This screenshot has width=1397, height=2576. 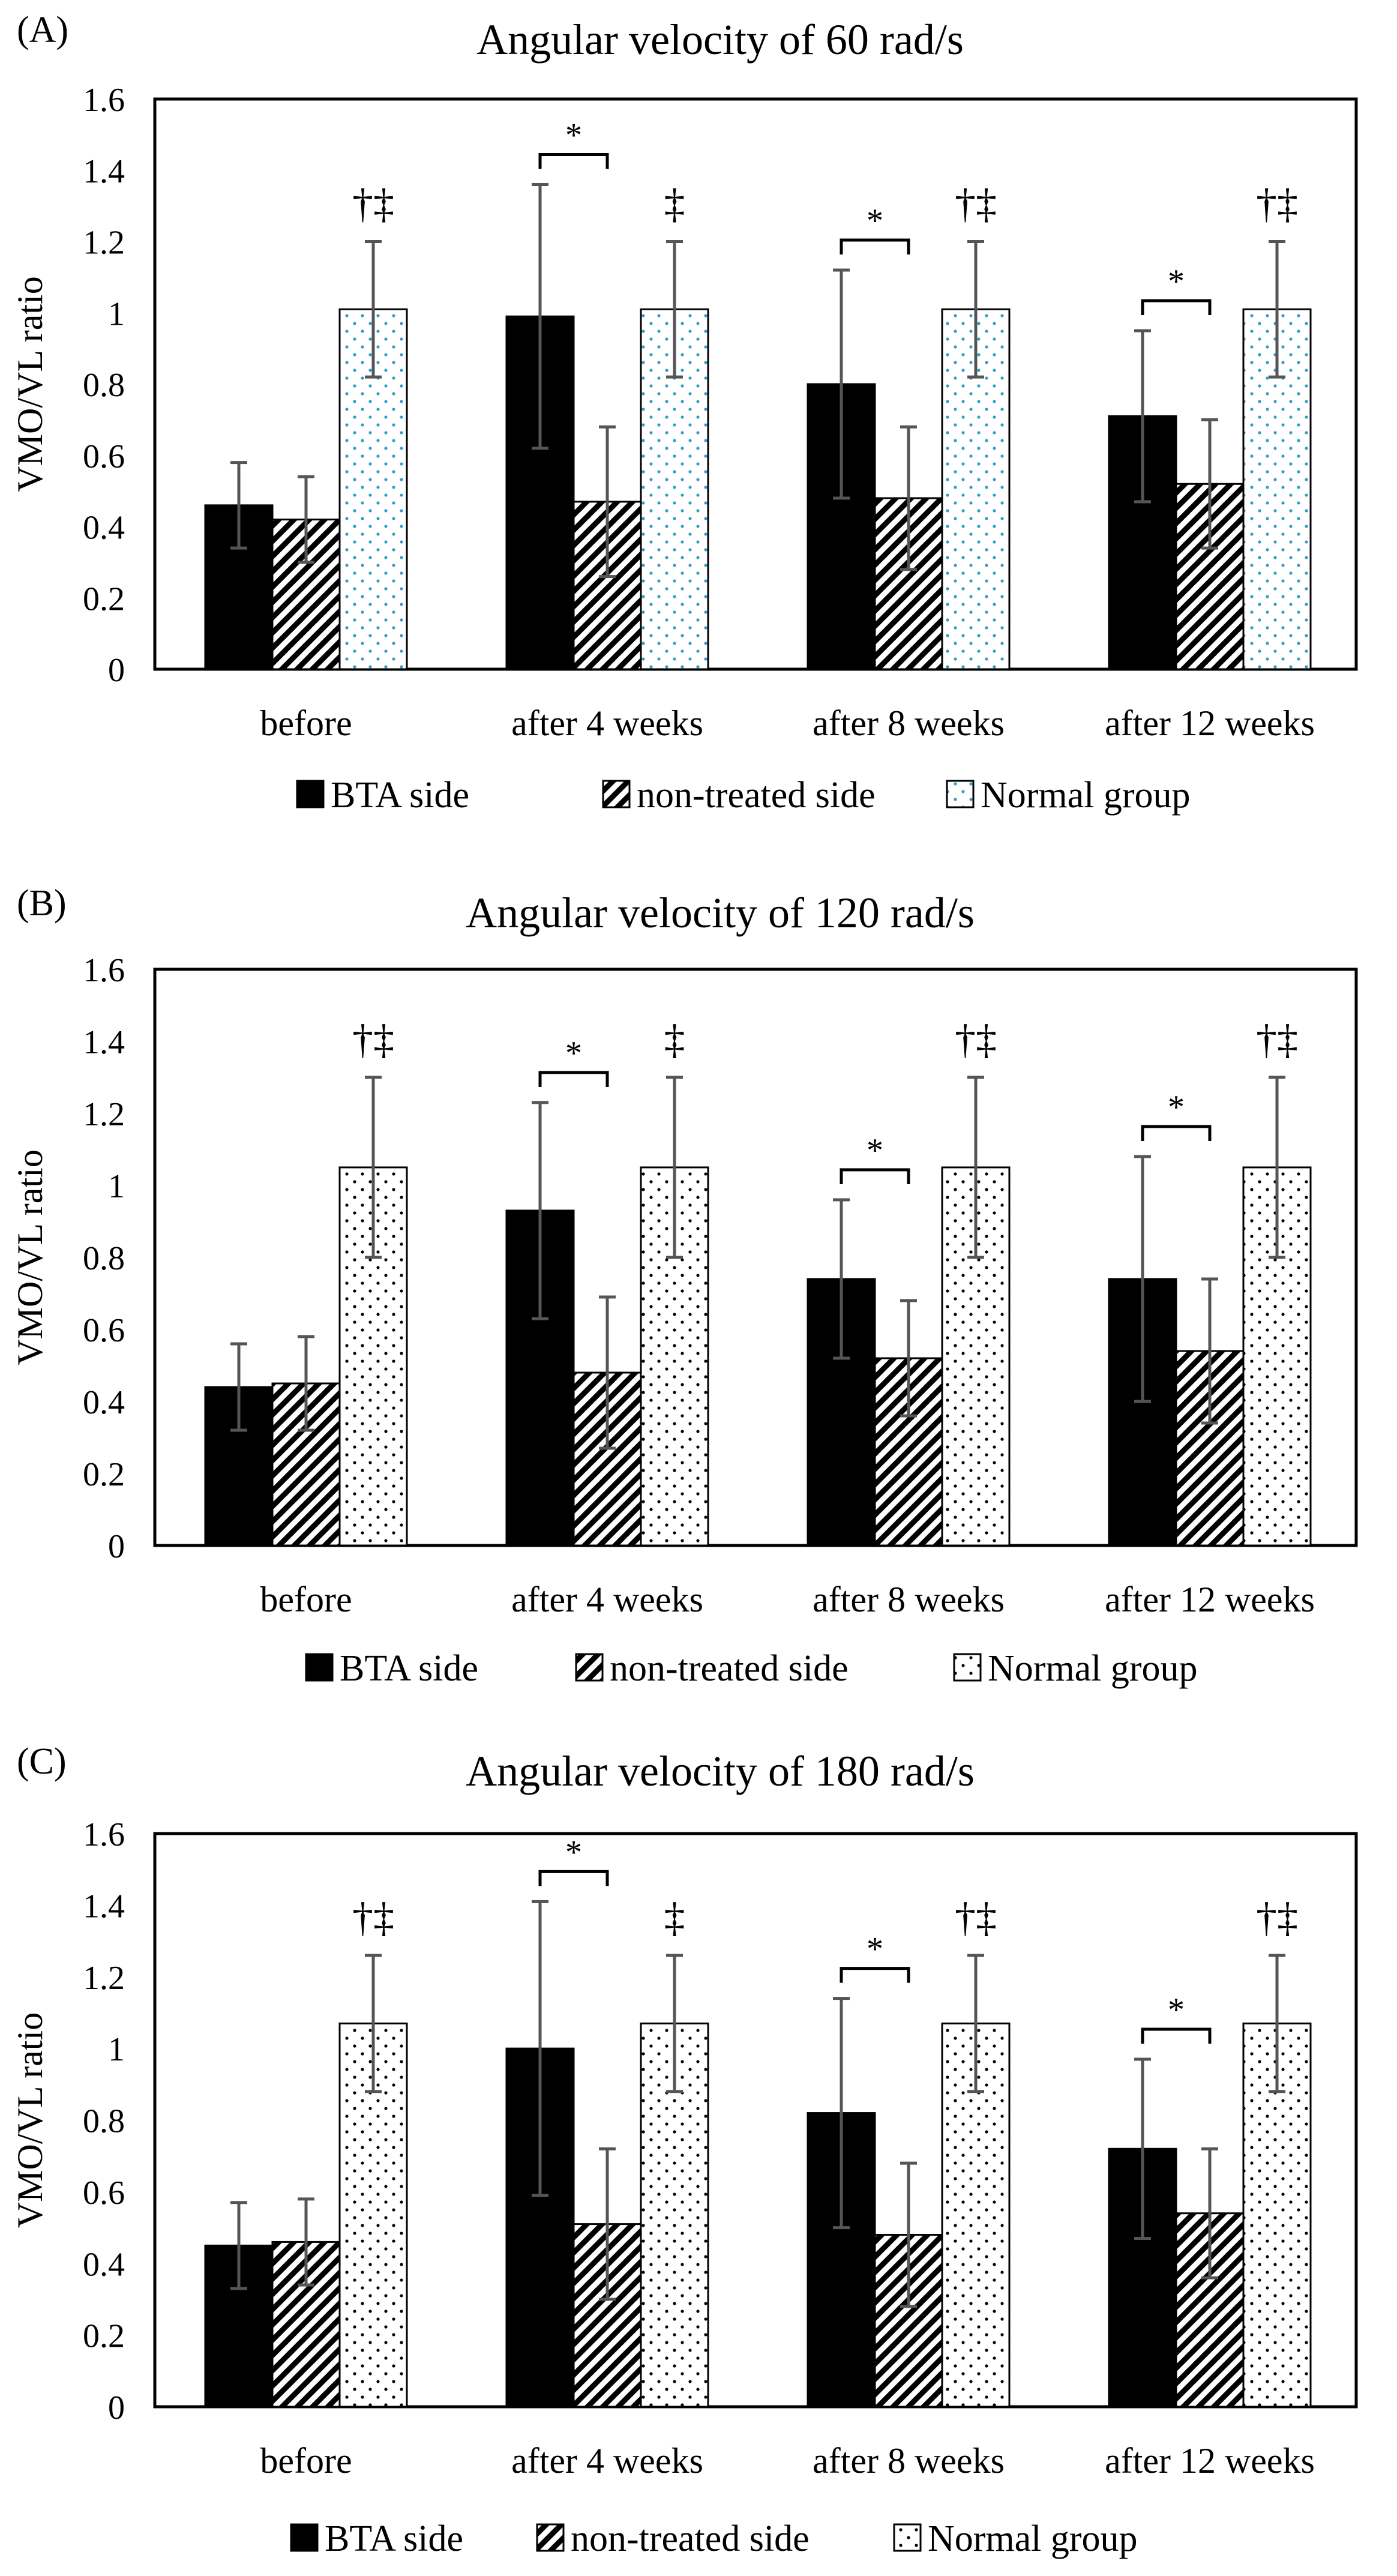 I want to click on panel-label: (B), so click(x=42, y=903).